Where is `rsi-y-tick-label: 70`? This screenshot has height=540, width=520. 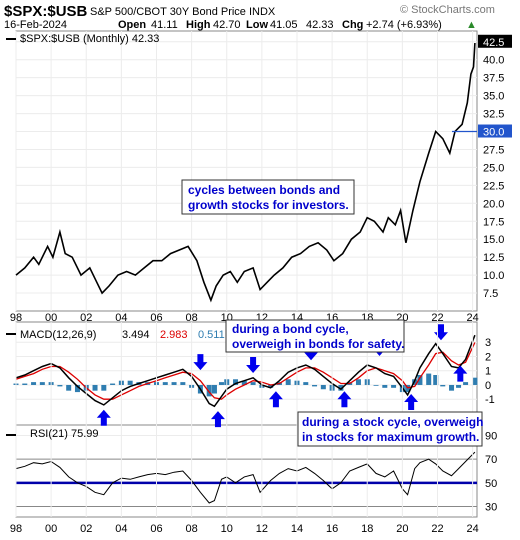 rsi-y-tick-label: 70 is located at coordinates (491, 460).